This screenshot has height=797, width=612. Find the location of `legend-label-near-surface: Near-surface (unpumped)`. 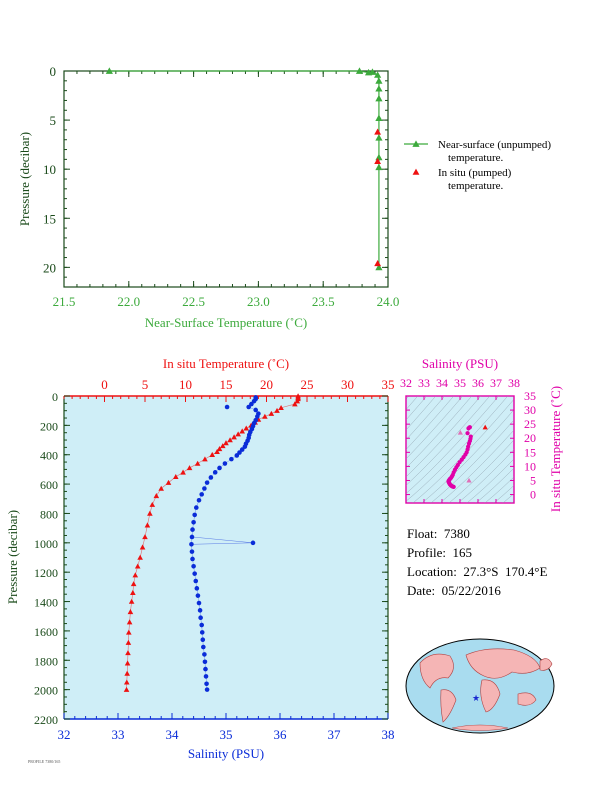

legend-label-near-surface: Near-surface (unpumped) is located at coordinates (494, 145).